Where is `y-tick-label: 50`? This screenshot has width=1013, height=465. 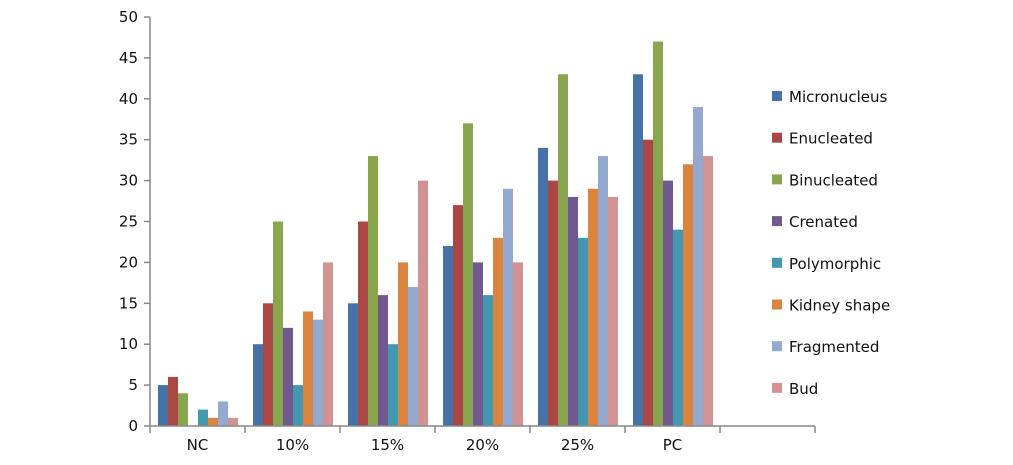
y-tick-label: 50 is located at coordinates (128, 17).